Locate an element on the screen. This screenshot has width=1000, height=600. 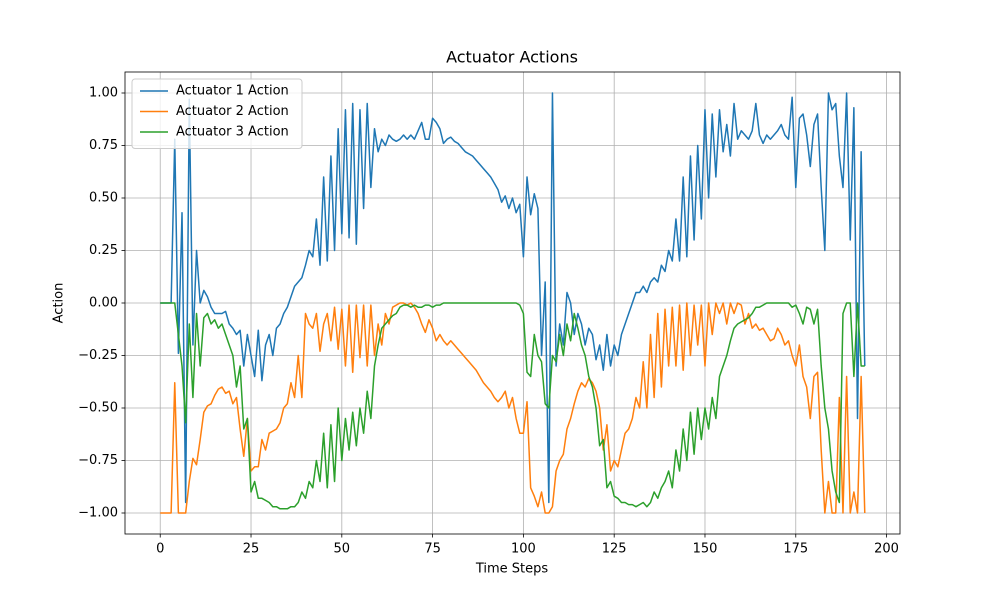
y-tick-label: −0.75 is located at coordinates (98, 460).